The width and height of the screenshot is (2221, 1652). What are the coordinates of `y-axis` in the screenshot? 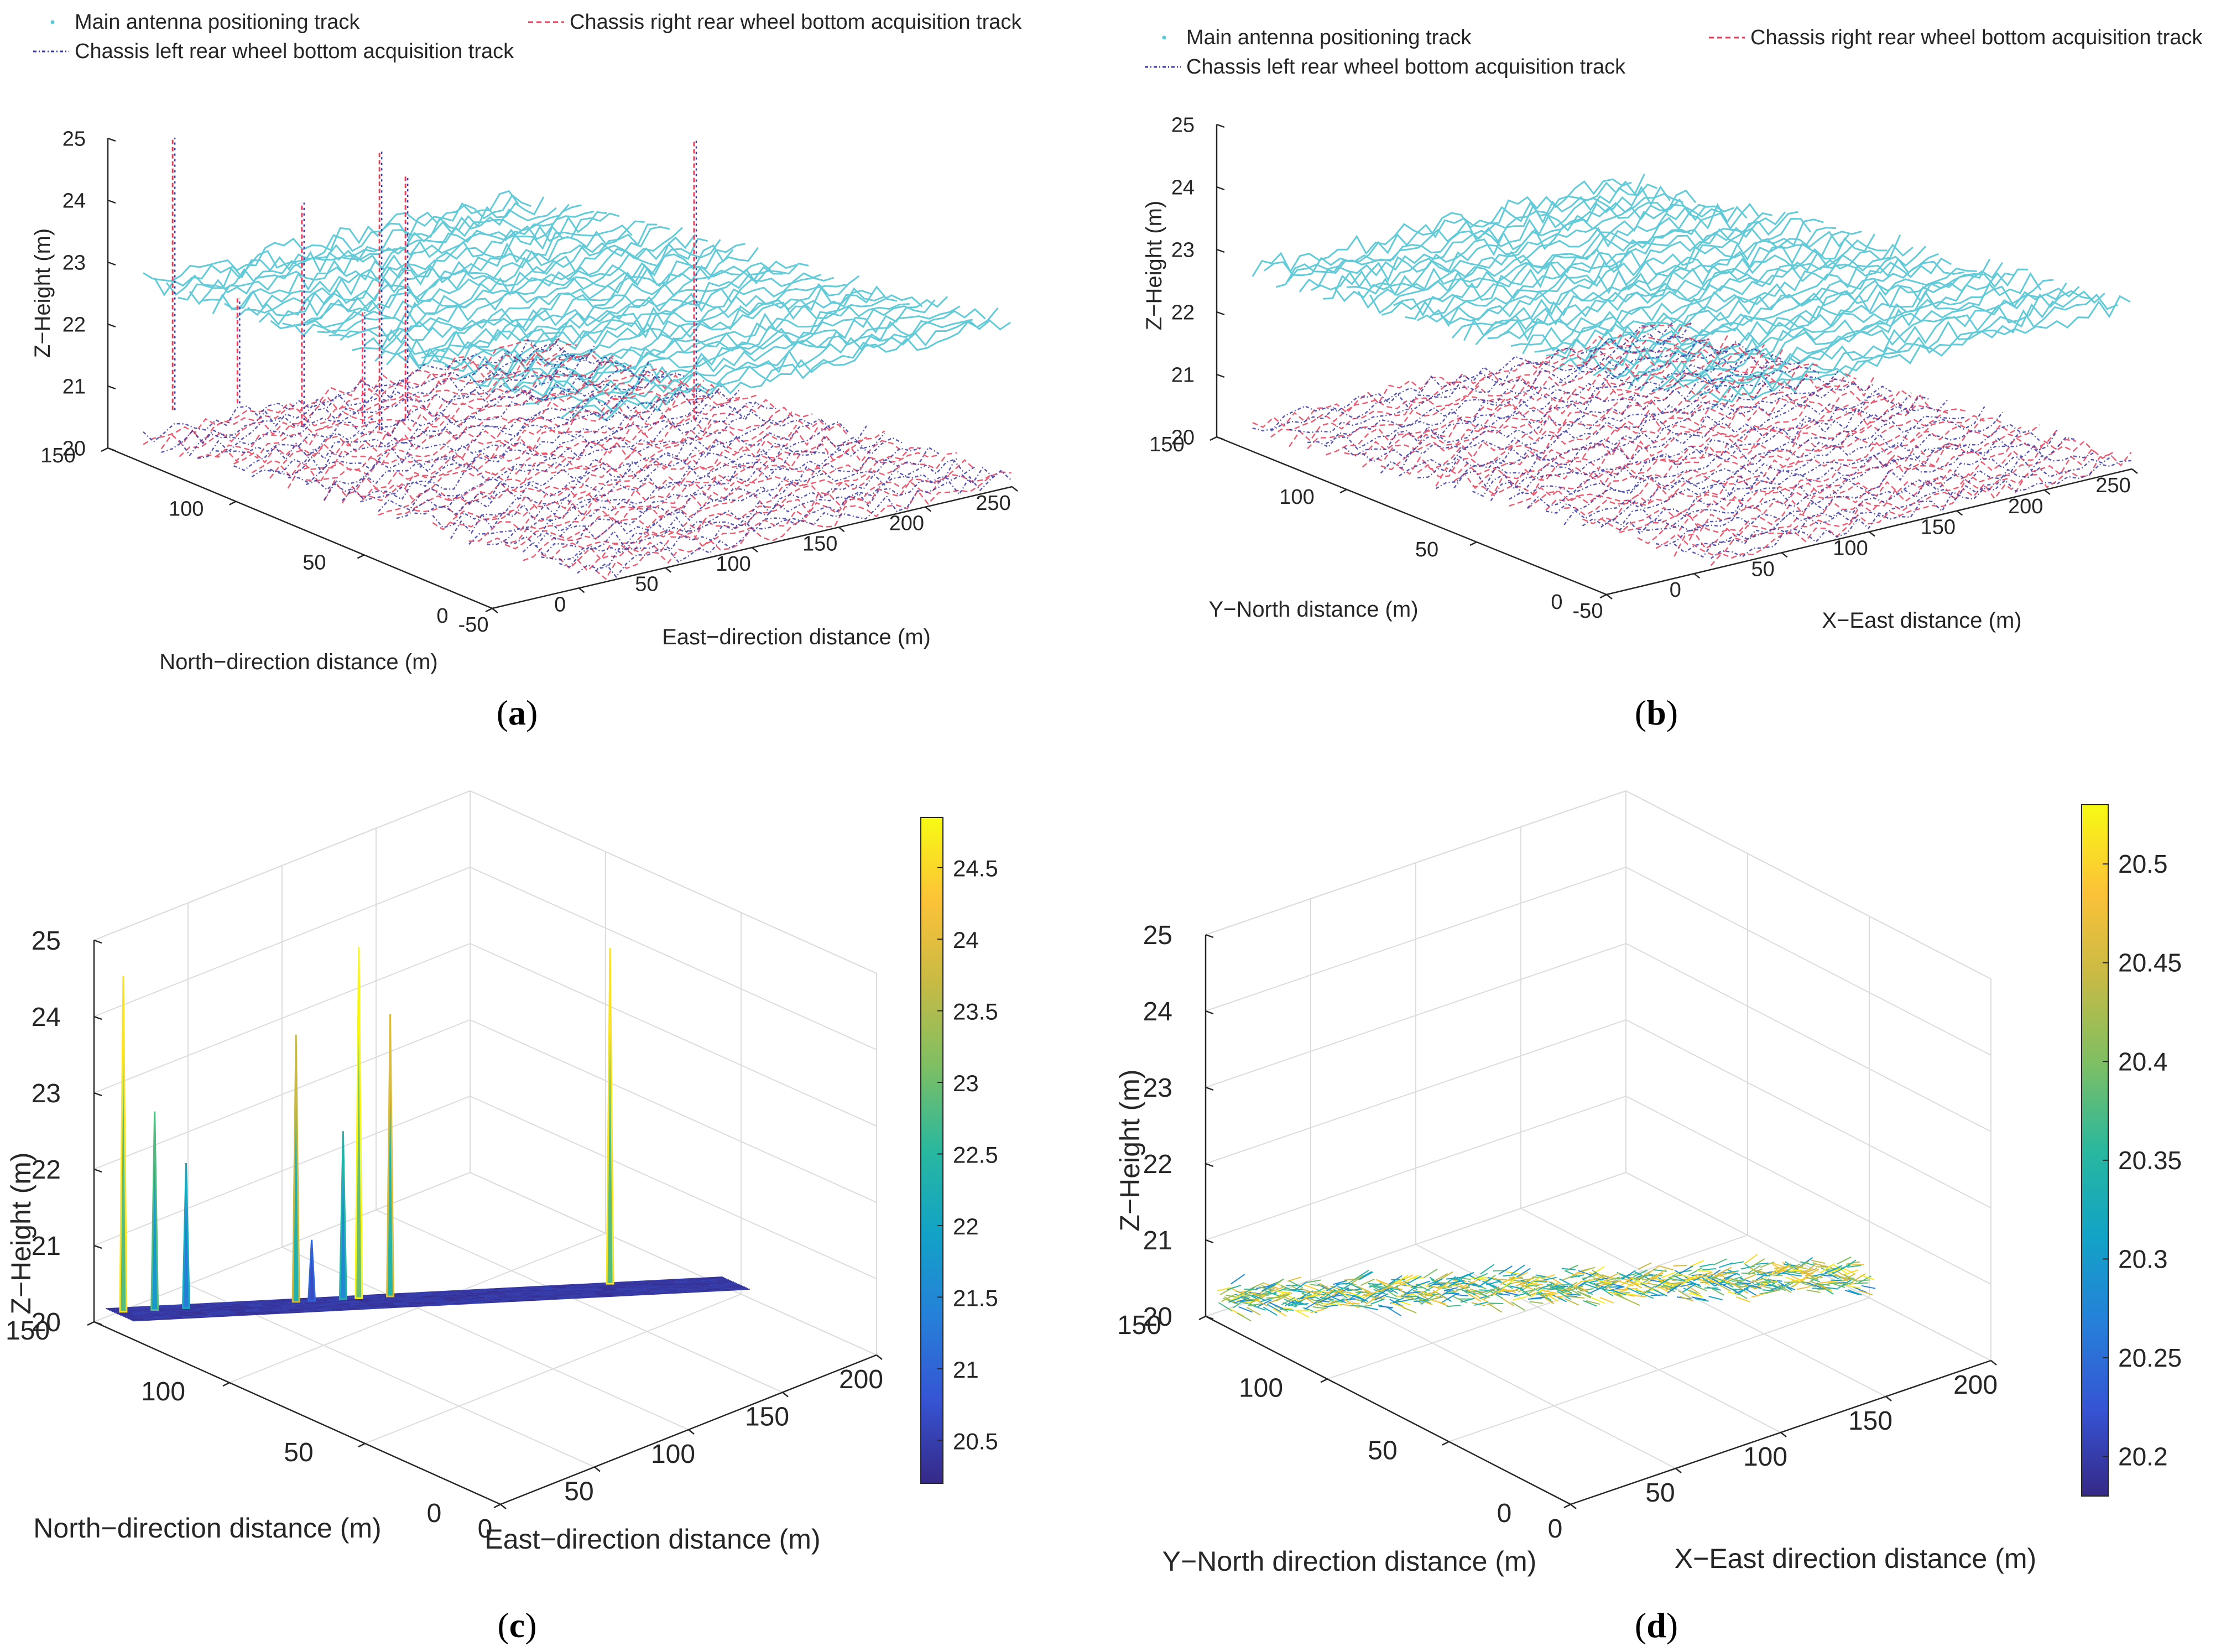 It's located at (297, 1413).